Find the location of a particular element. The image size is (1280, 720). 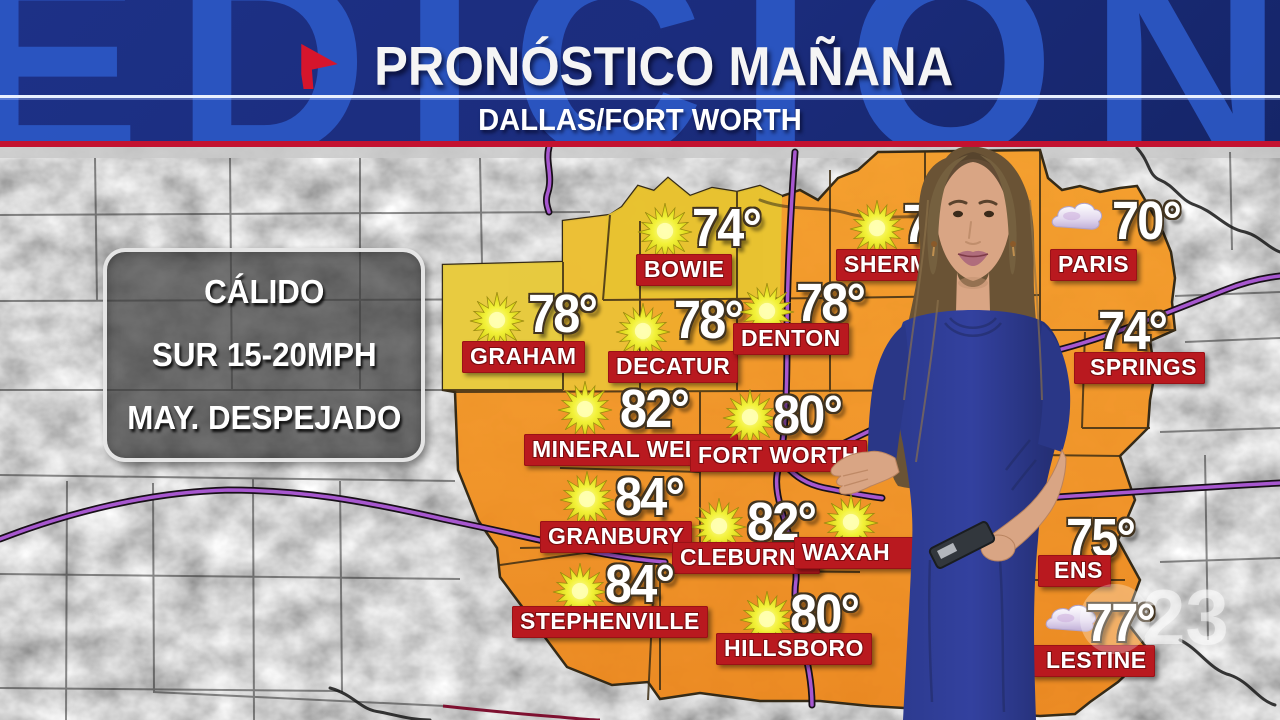

station-temp-paris: 70° is located at coordinates (1147, 221).